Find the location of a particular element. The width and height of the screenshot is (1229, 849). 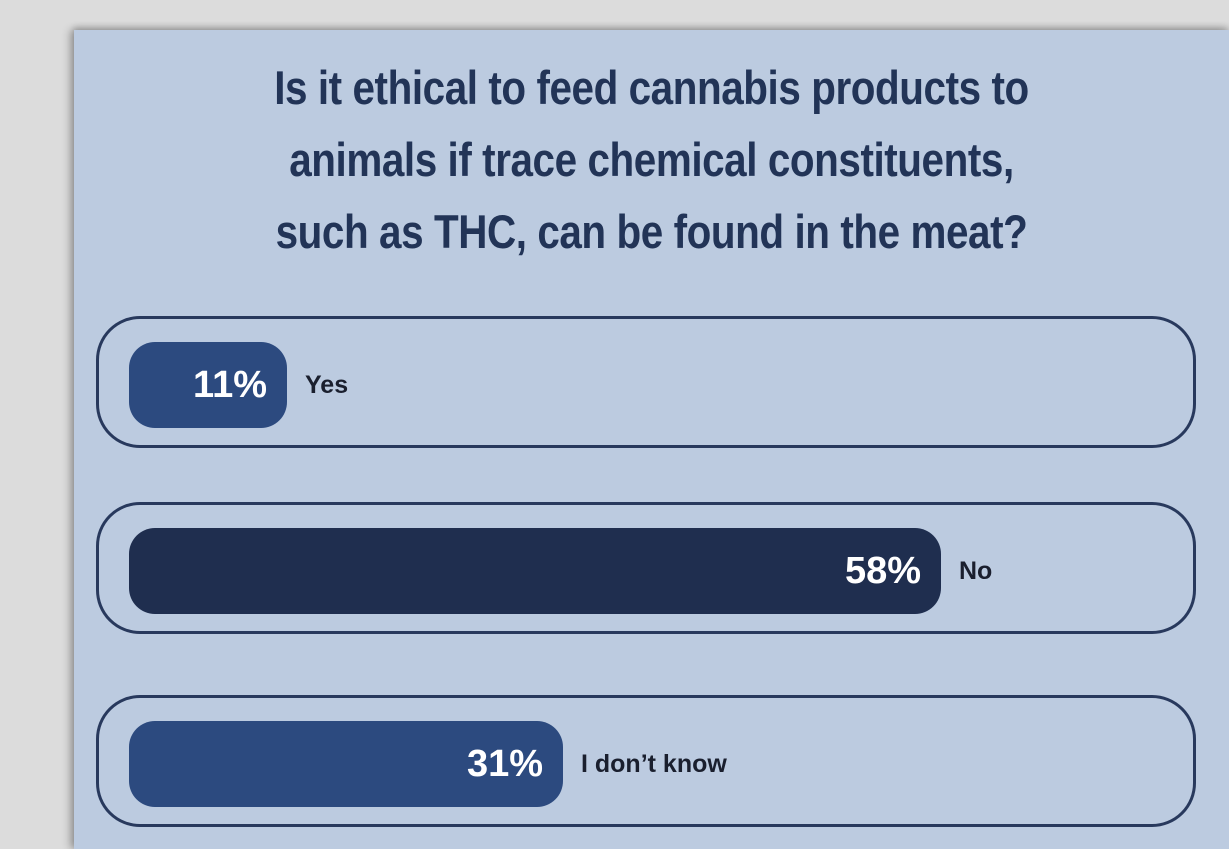

bar-yes: 11% is located at coordinates (208, 385).